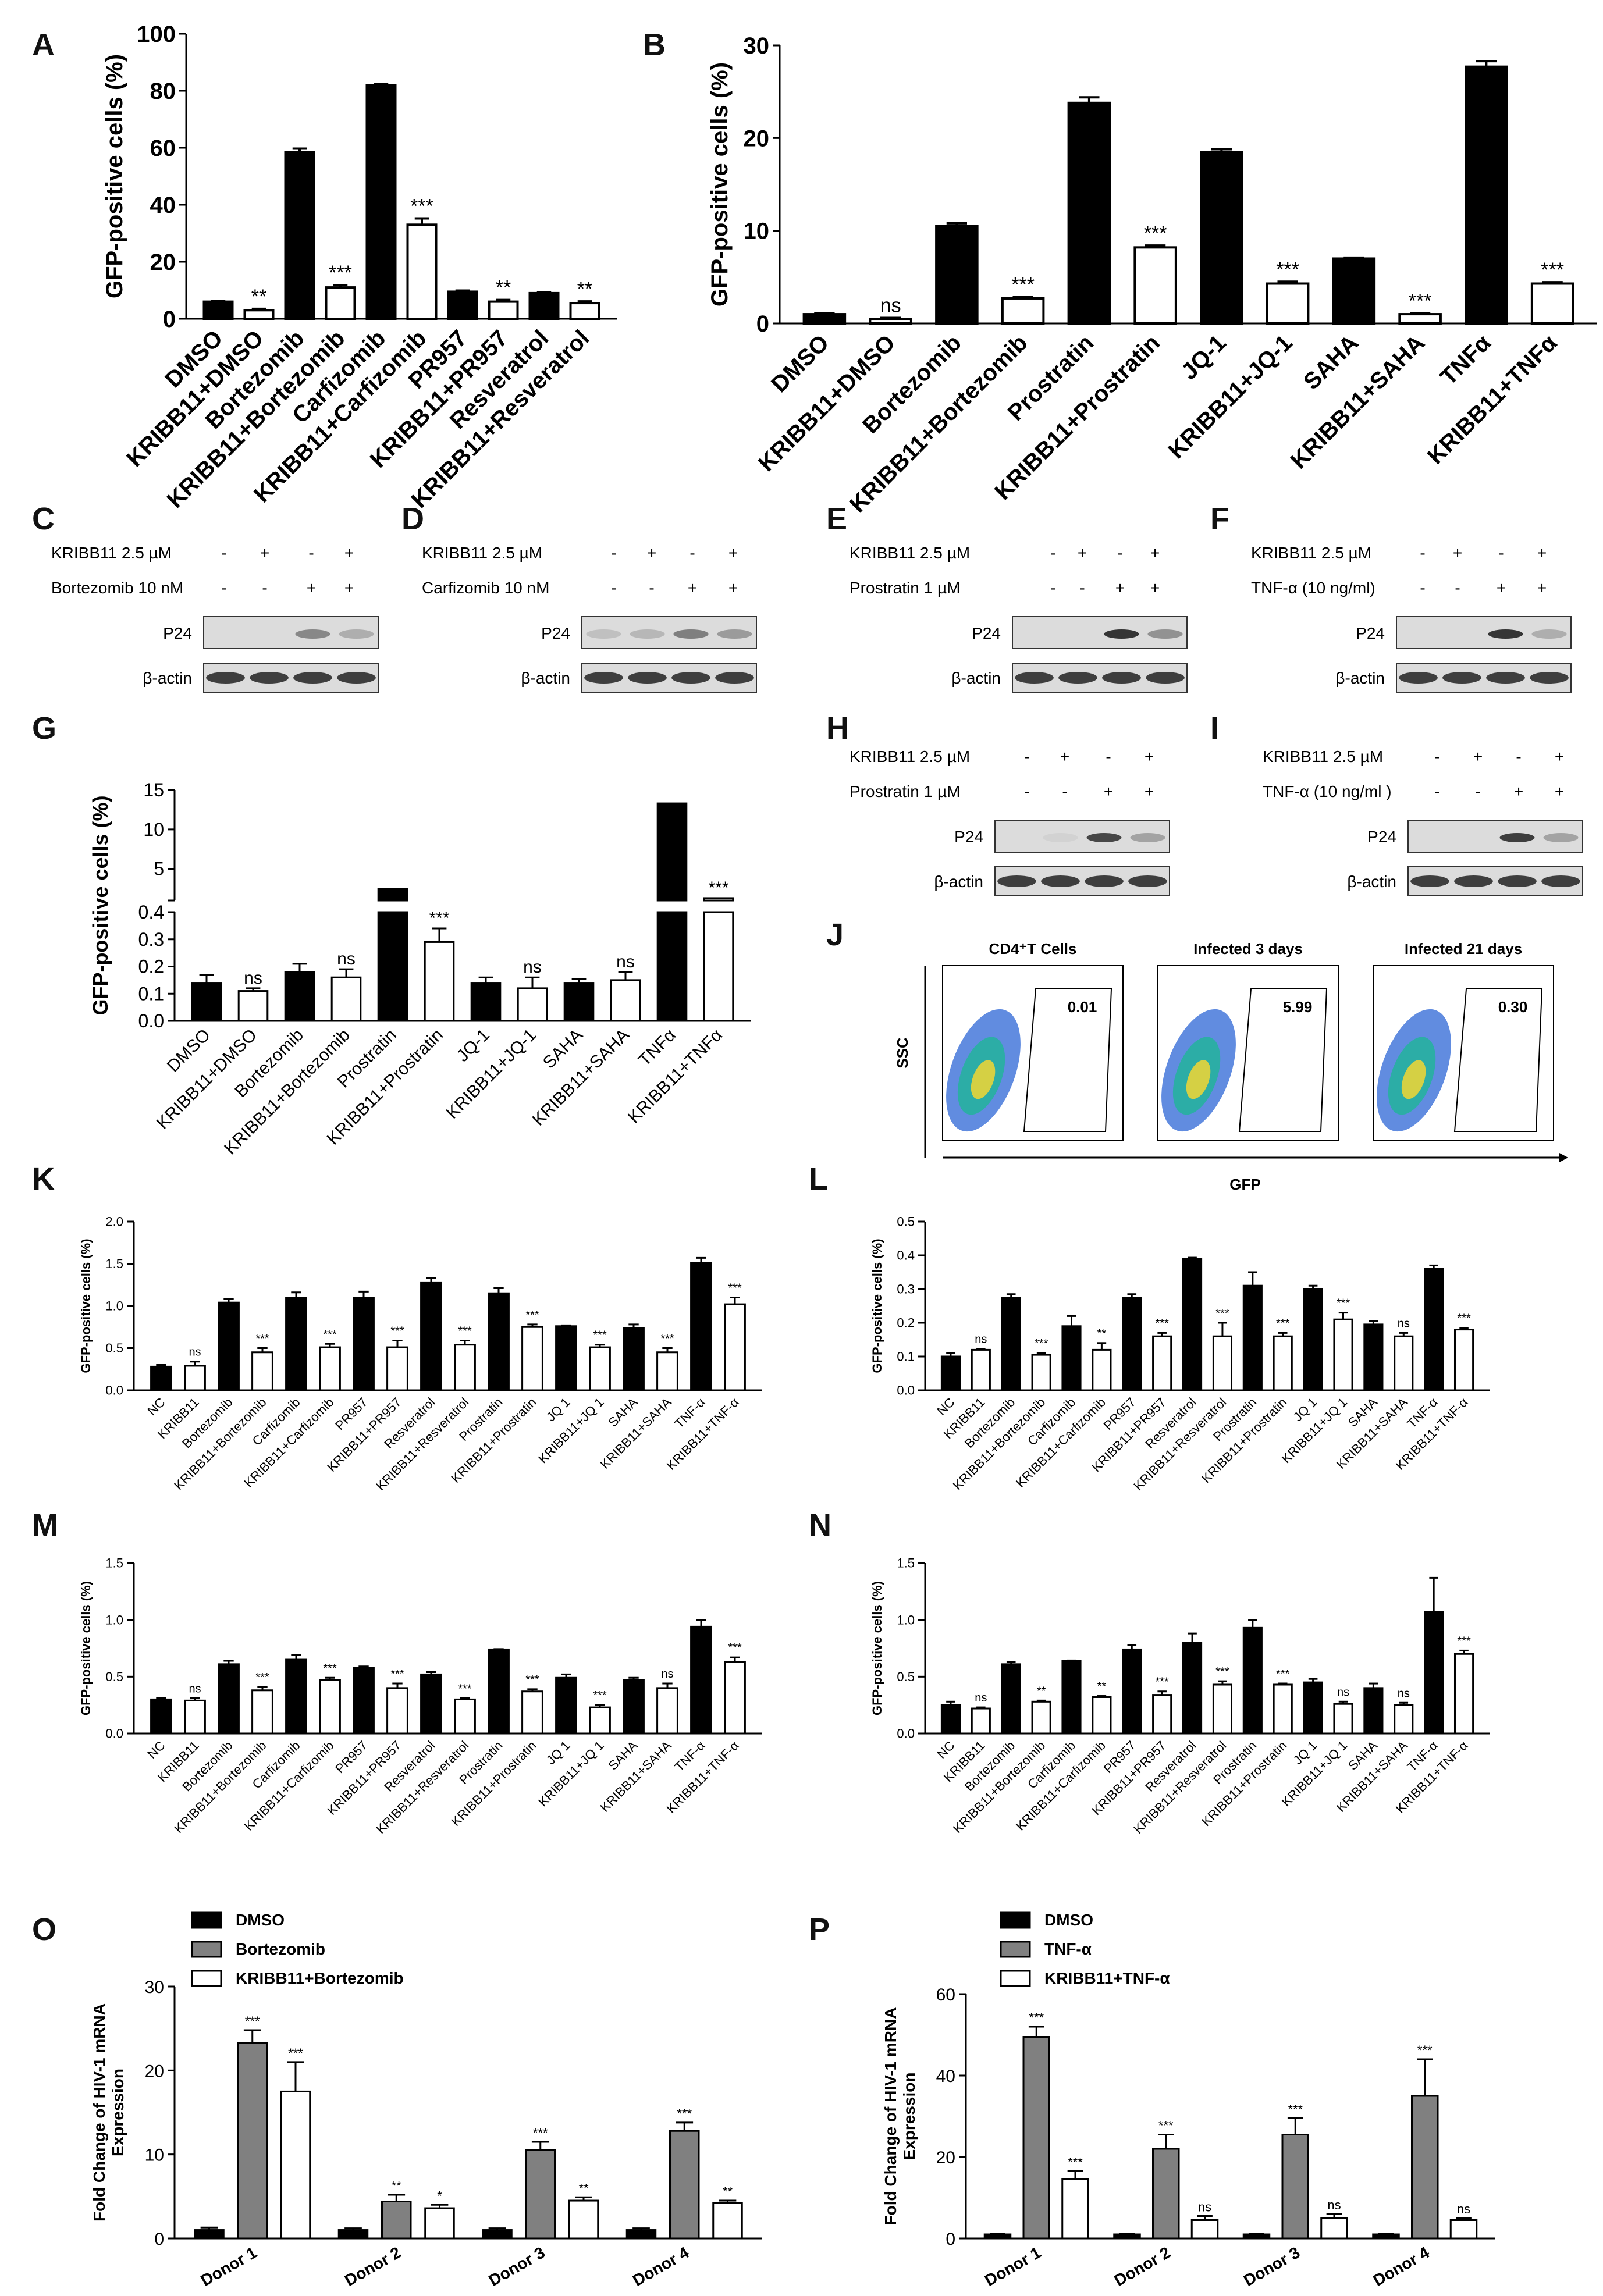  What do you see at coordinates (260, 1920) in the screenshot?
I see `legend-label: DMSO` at bounding box center [260, 1920].